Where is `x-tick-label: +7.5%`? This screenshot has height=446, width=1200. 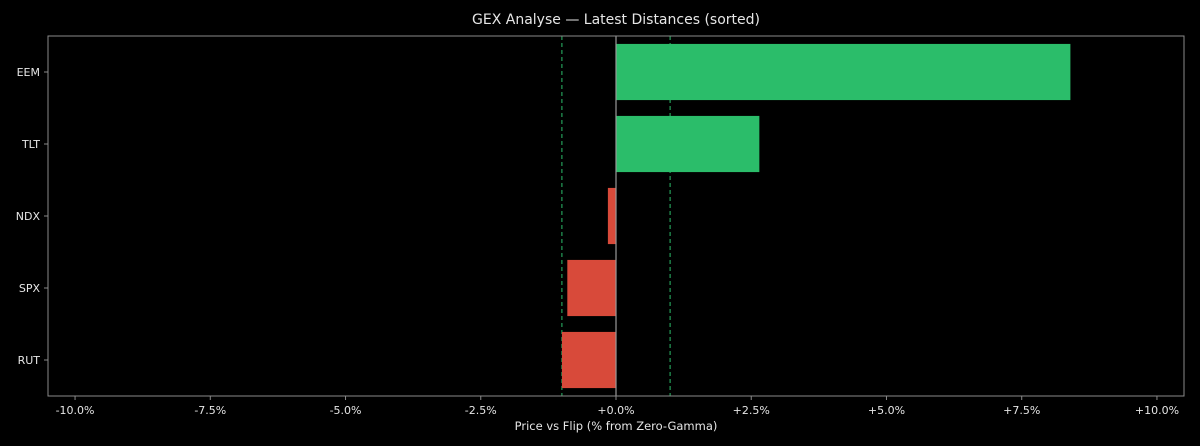 x-tick-label: +7.5% is located at coordinates (1021, 410).